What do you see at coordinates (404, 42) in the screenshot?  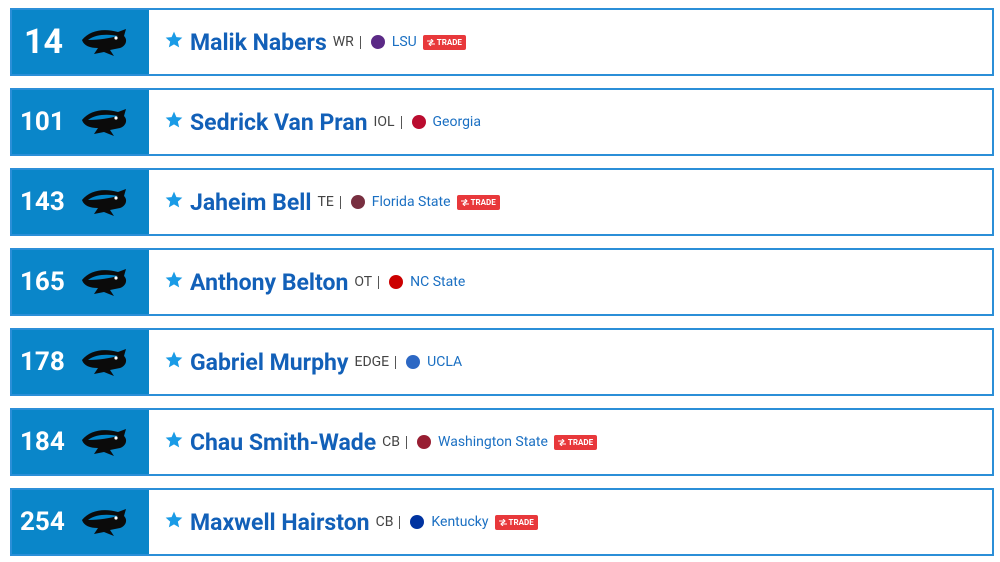 I see `school-name: LSU` at bounding box center [404, 42].